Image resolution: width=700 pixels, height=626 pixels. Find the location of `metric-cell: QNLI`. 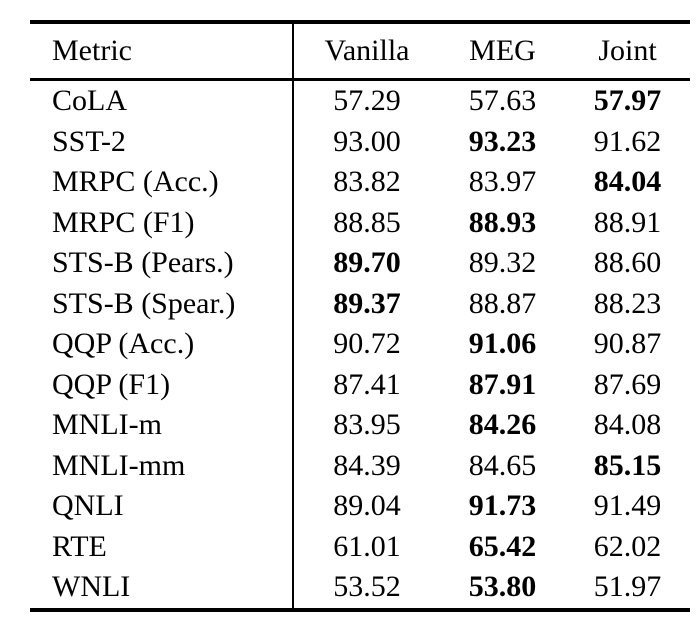

metric-cell: QNLI is located at coordinates (162, 506).